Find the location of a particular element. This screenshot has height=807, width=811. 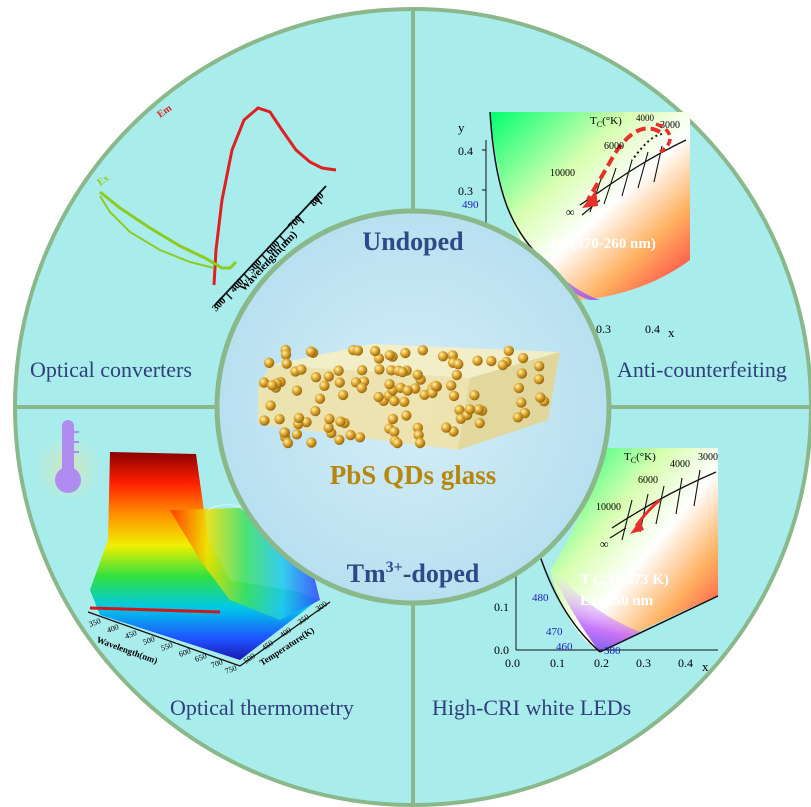

cie-top-annotation: Ex (370-260 nm) is located at coordinates (603, 244).